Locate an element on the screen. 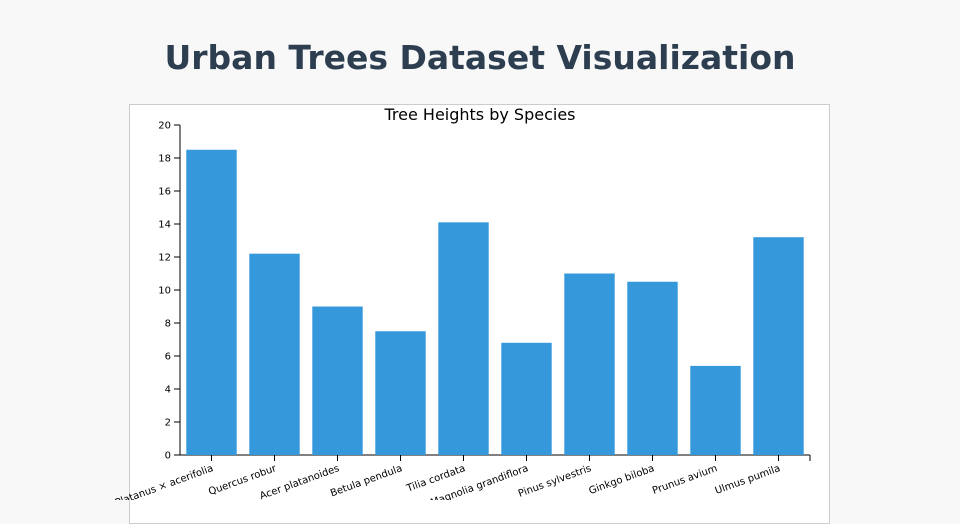 This screenshot has height=524, width=960. y-tick-label: 8 is located at coordinates (168, 324).